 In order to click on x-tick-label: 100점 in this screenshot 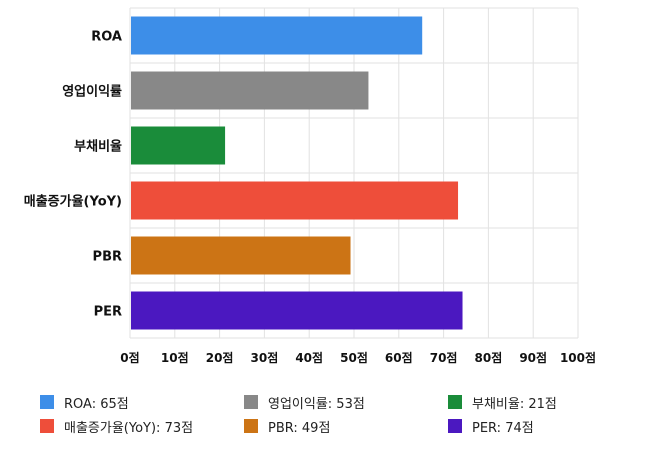, I will do `click(578, 357)`.